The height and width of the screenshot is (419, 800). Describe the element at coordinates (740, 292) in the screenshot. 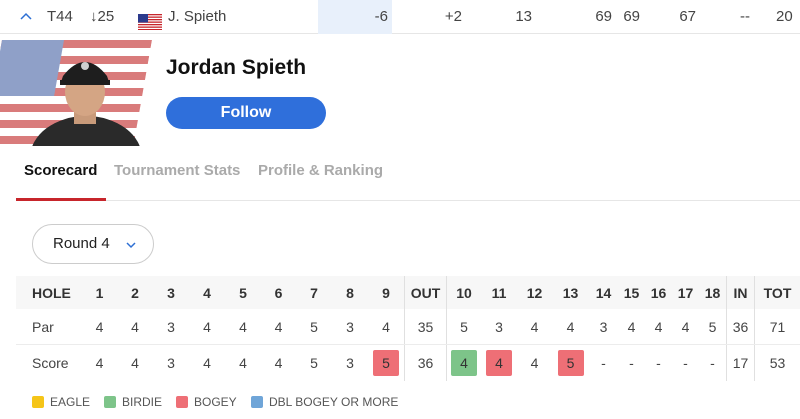

I see `head-cell-in: IN` at that location.